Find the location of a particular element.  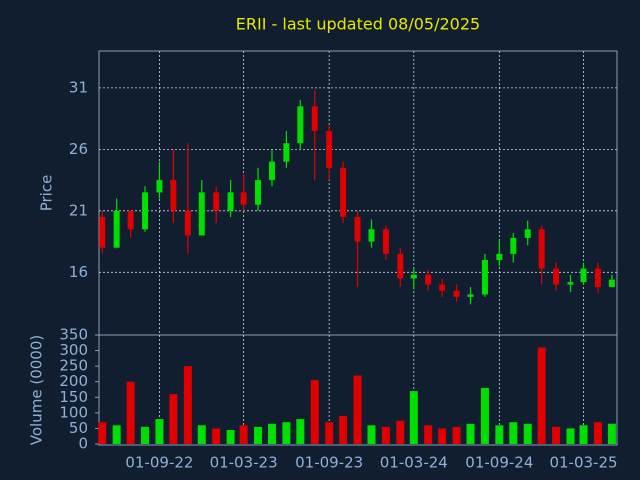

y-tick-label: 21 is located at coordinates (78, 210).